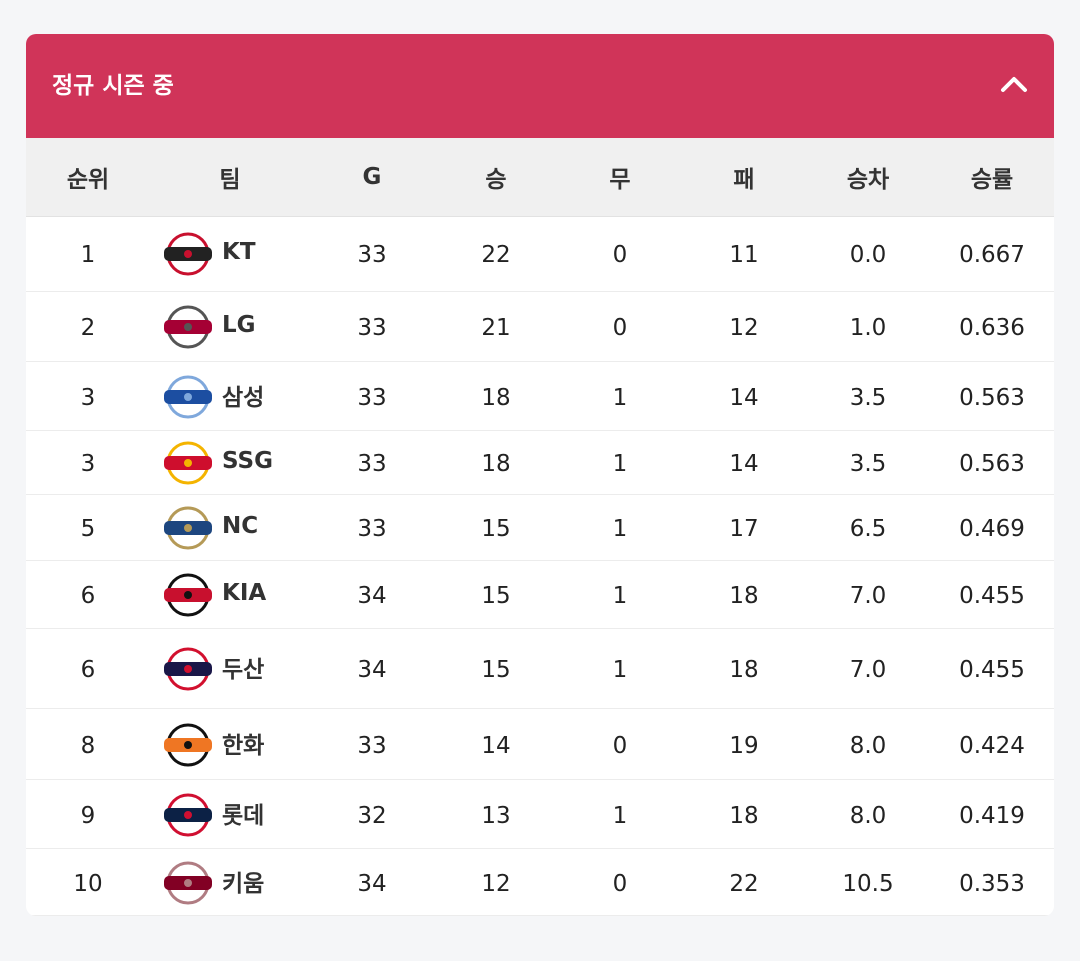  Describe the element at coordinates (113, 86) in the screenshot. I see `header-title: 정규 시즌 중` at that location.